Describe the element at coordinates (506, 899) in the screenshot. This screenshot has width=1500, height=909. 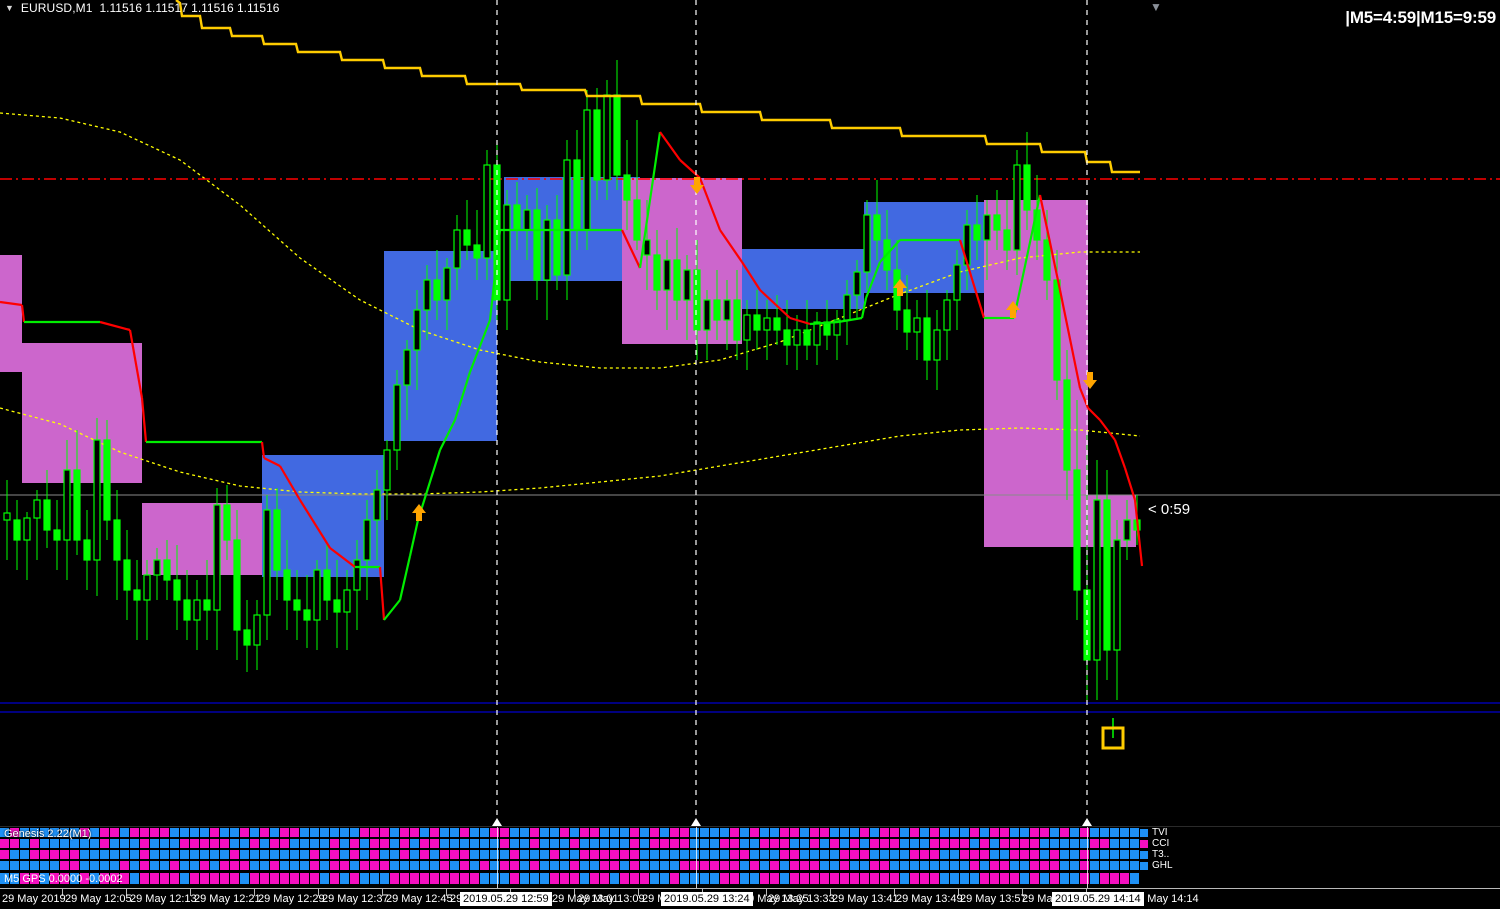
I see `time-tick-highlighted: 2019.05.29 12:59` at that location.